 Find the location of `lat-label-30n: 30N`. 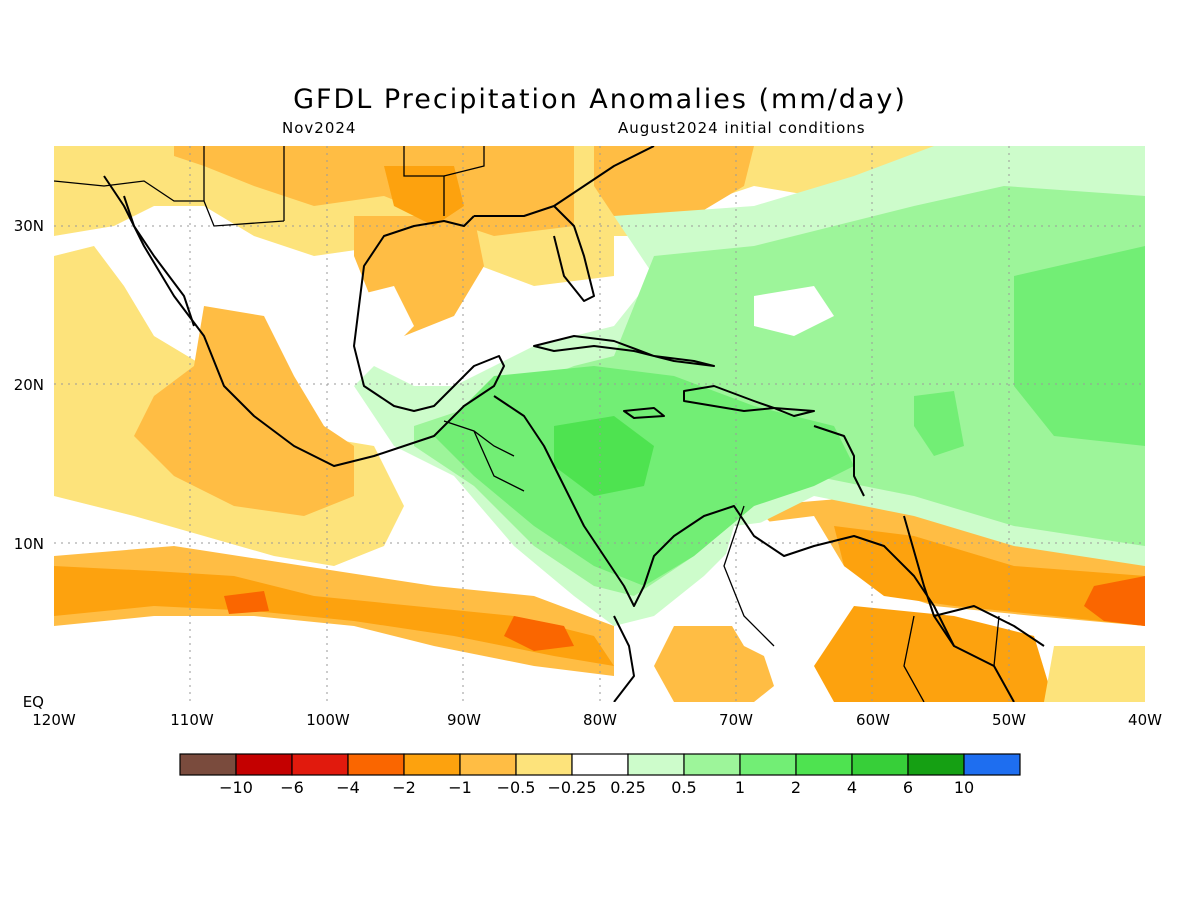

lat-label-30n: 30N is located at coordinates (28, 226).